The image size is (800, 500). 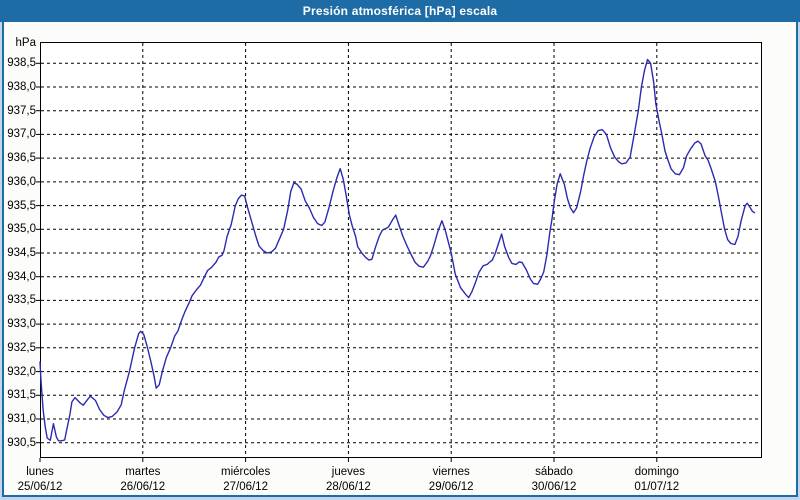 I want to click on x-axis-day-label: miércoles 27/06/12, so click(x=246, y=480).